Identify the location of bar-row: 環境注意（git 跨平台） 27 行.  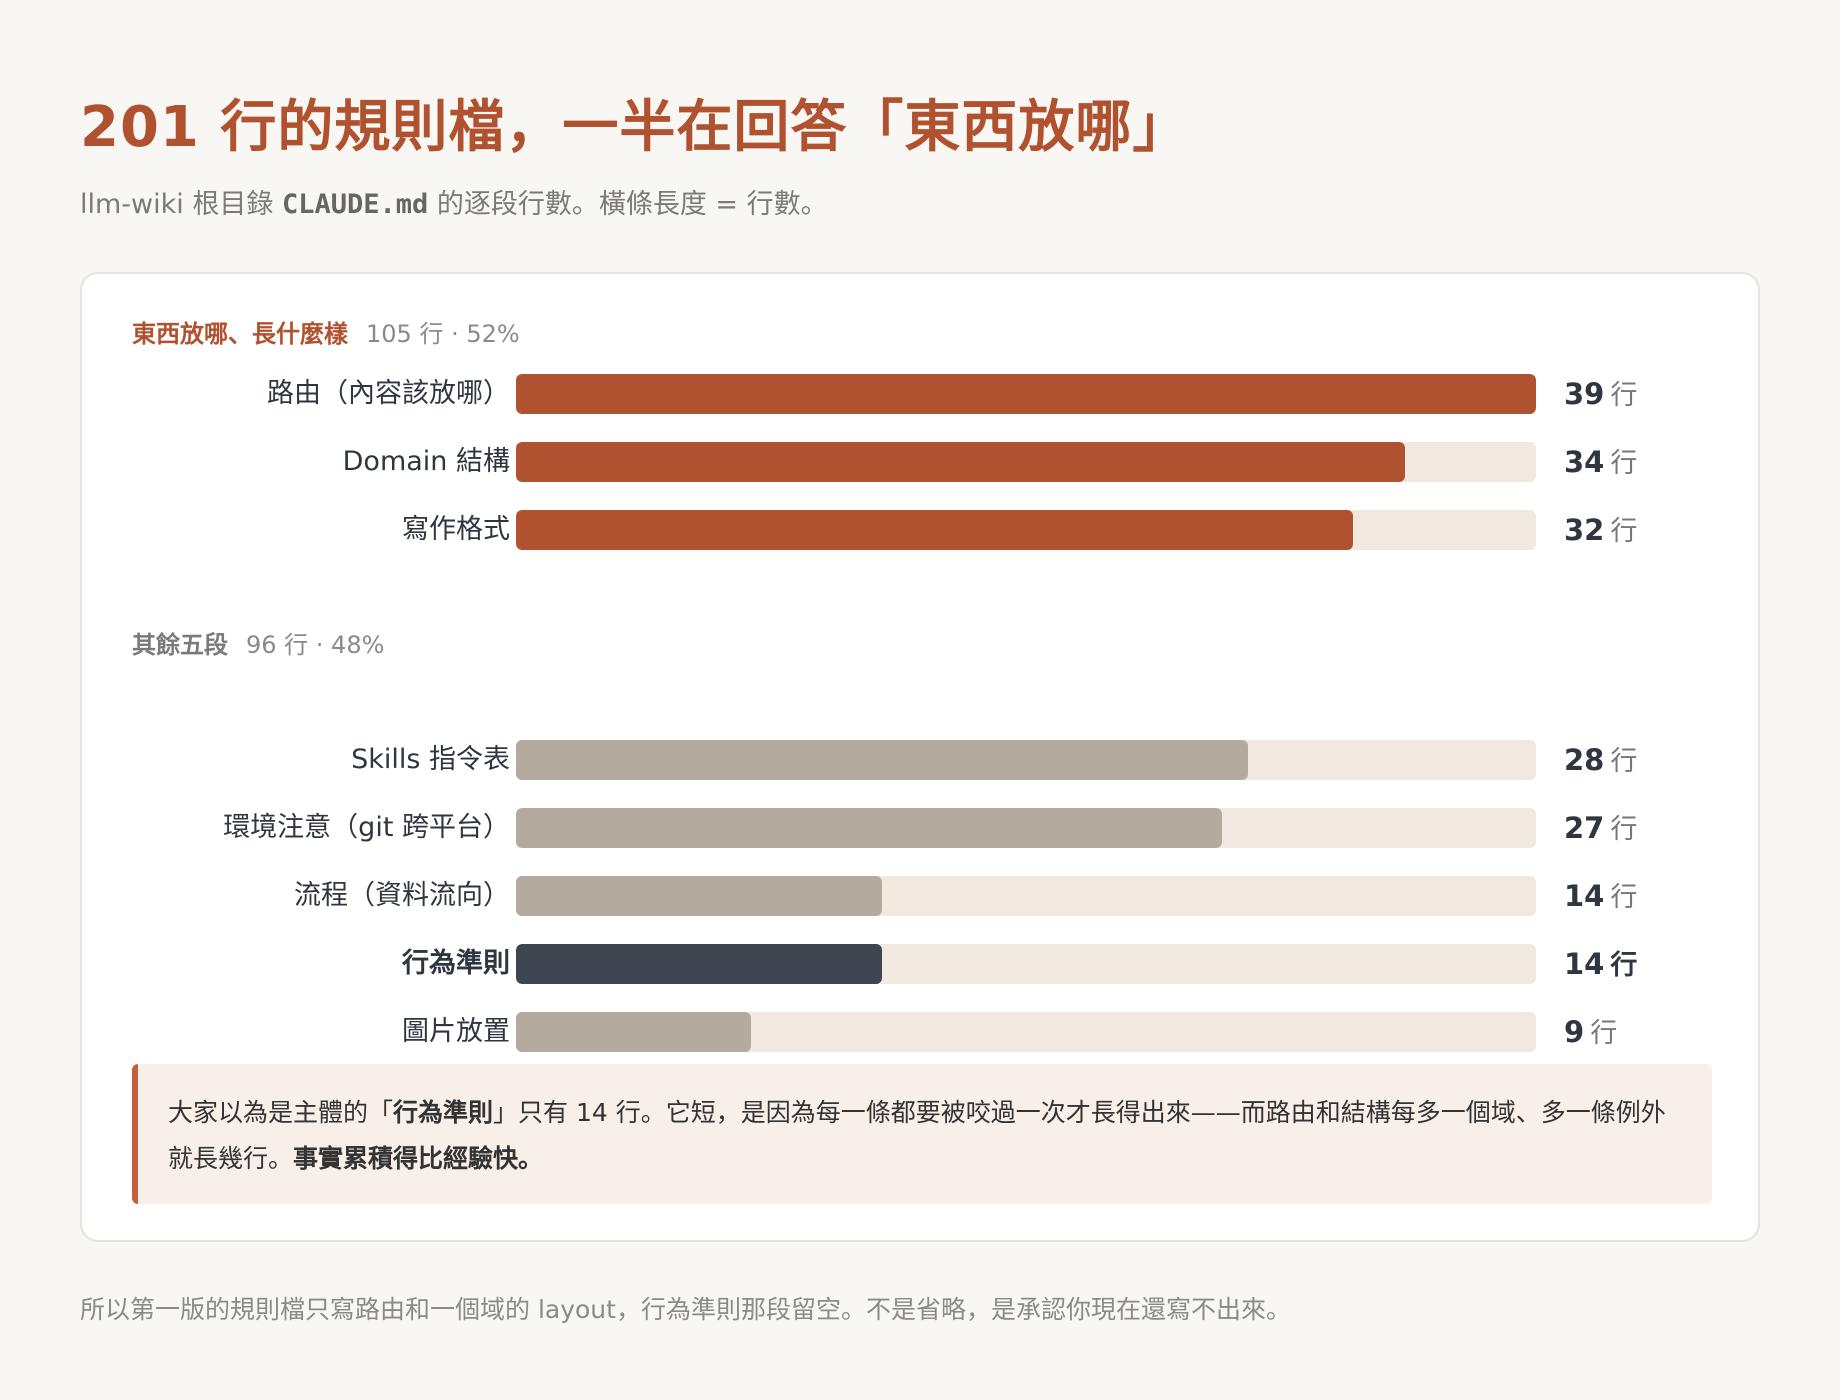
(922, 828).